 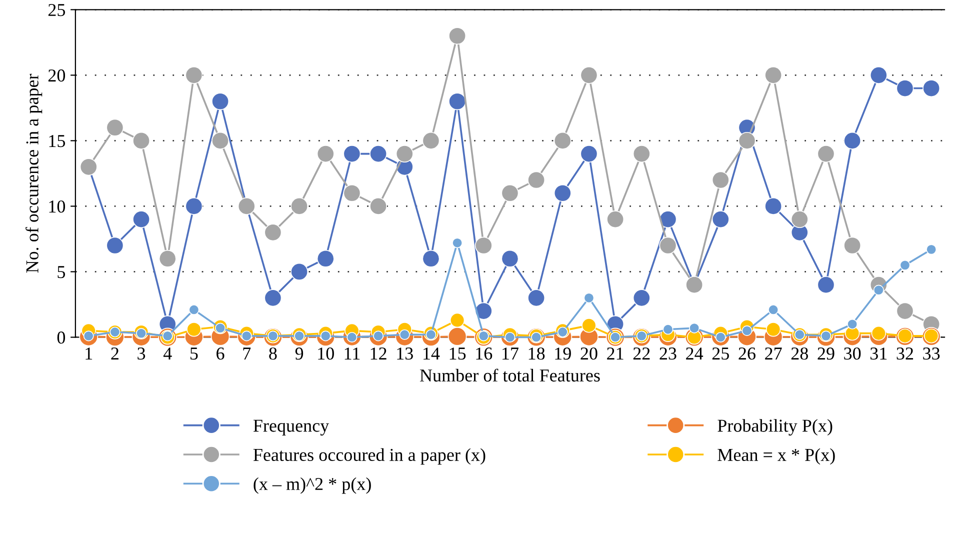 What do you see at coordinates (194, 354) in the screenshot?
I see `x-tick-label: 5` at bounding box center [194, 354].